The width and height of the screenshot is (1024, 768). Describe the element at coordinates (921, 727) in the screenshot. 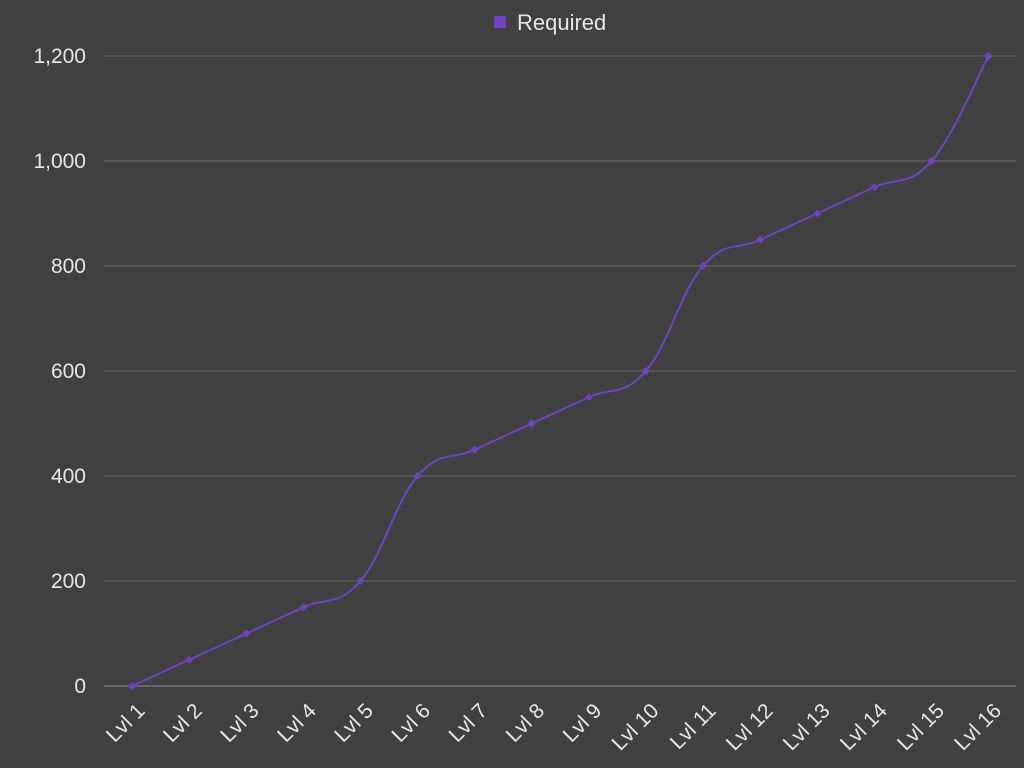

I see `x-tick-label: Lvl 15` at that location.